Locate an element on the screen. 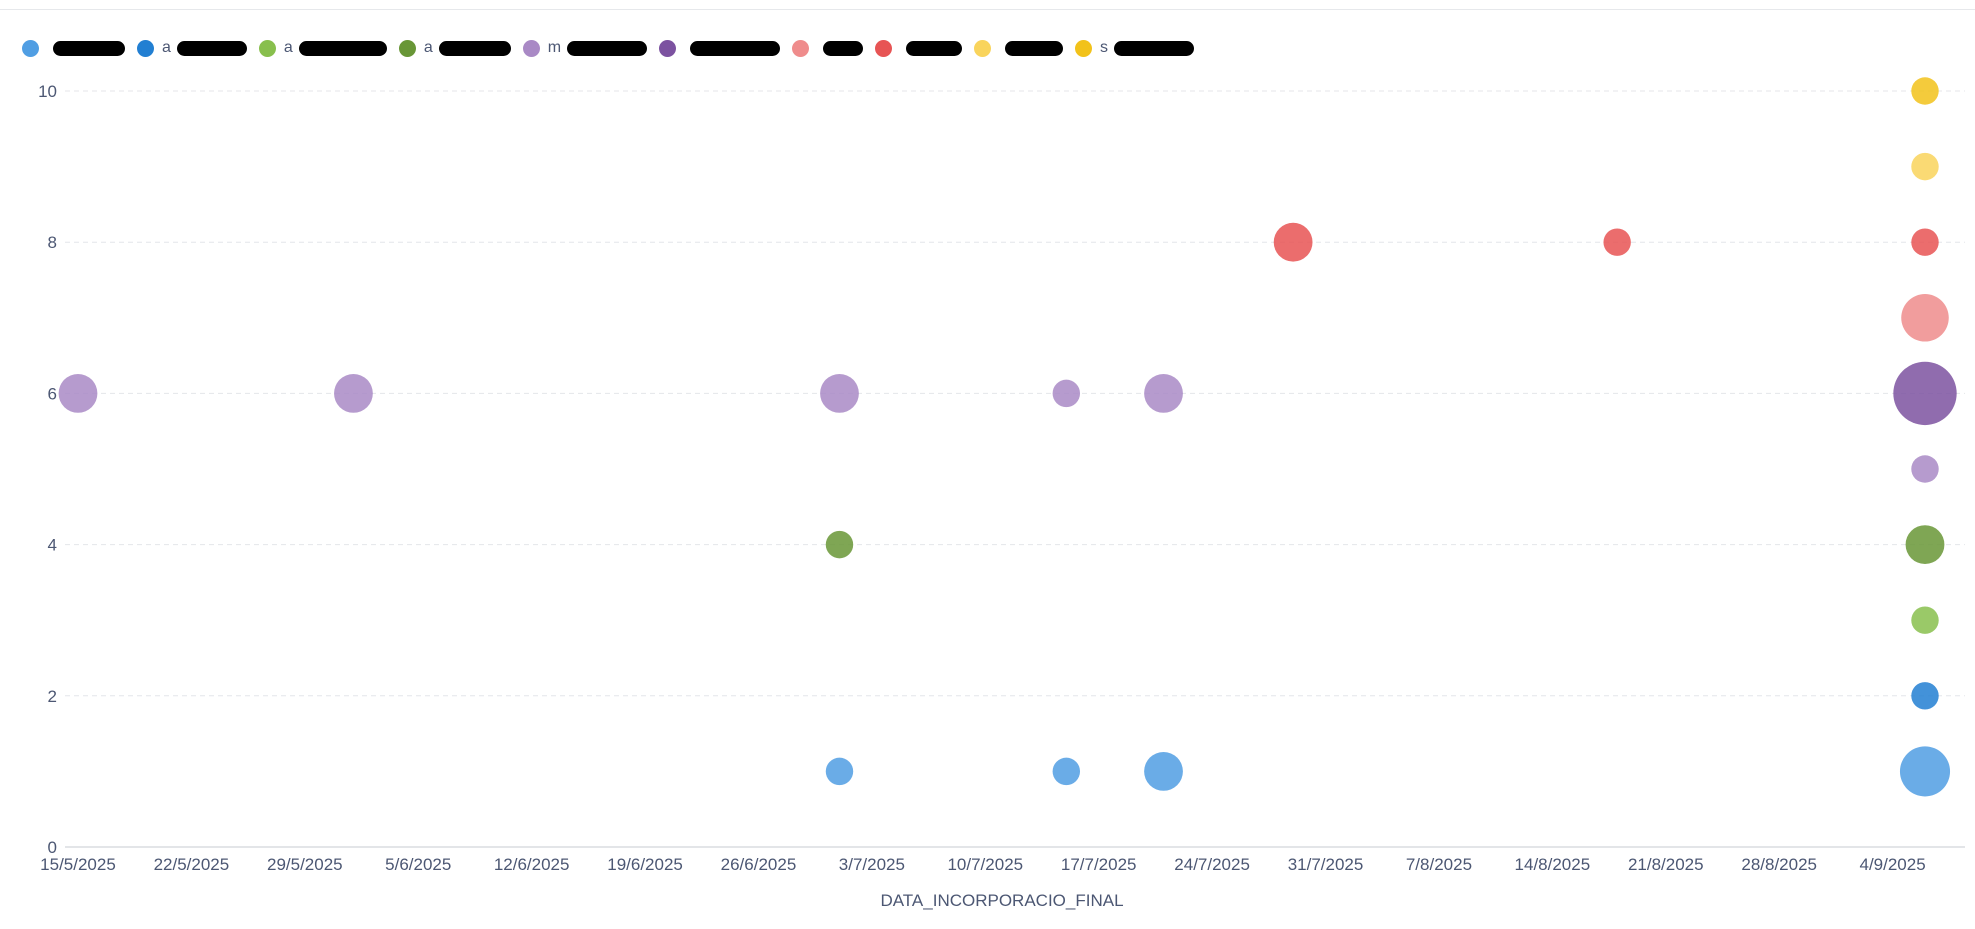 Image resolution: width=1975 pixels, height=929 pixels. x-tick-label: 28/8/2025 is located at coordinates (1779, 864).